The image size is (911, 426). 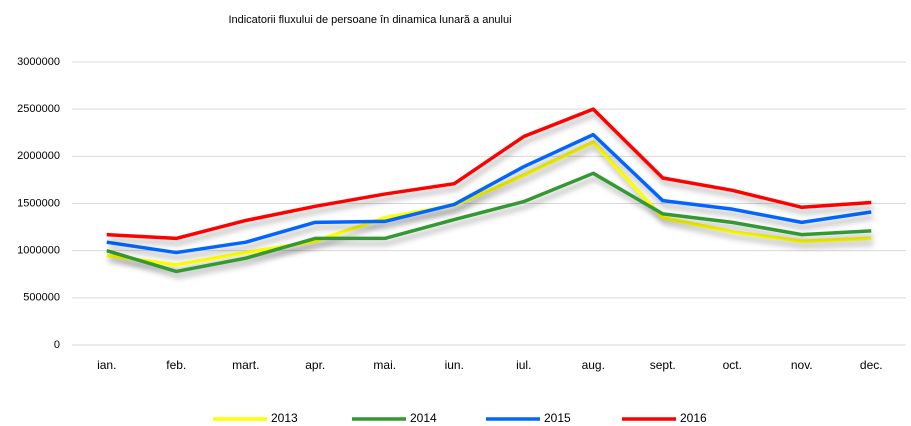 I want to click on y-tick-label: 2500000, so click(x=38, y=109).